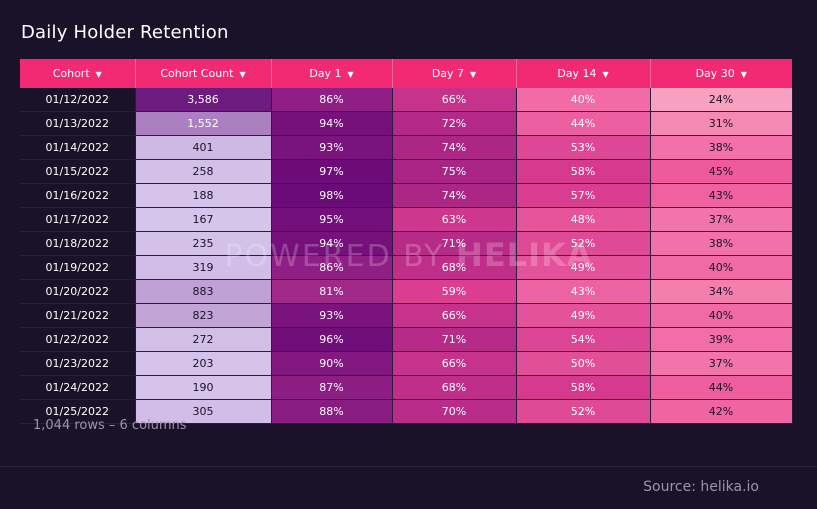  Describe the element at coordinates (332, 411) in the screenshot. I see `day-1-cell: 88%` at that location.